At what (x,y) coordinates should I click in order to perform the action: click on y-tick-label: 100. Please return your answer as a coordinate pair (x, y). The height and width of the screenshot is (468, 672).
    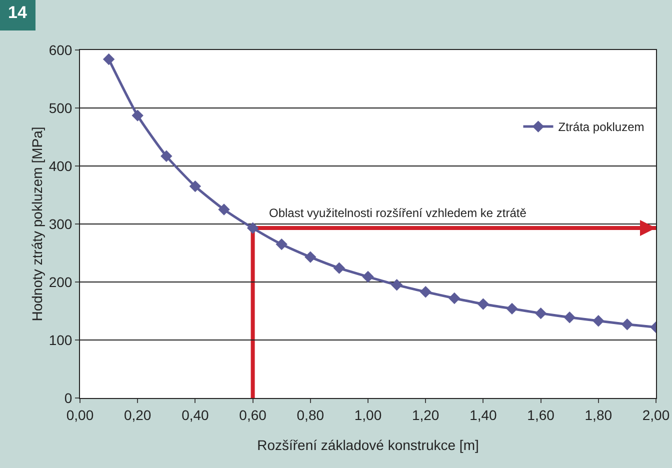
    Looking at the image, I should click on (60, 340).